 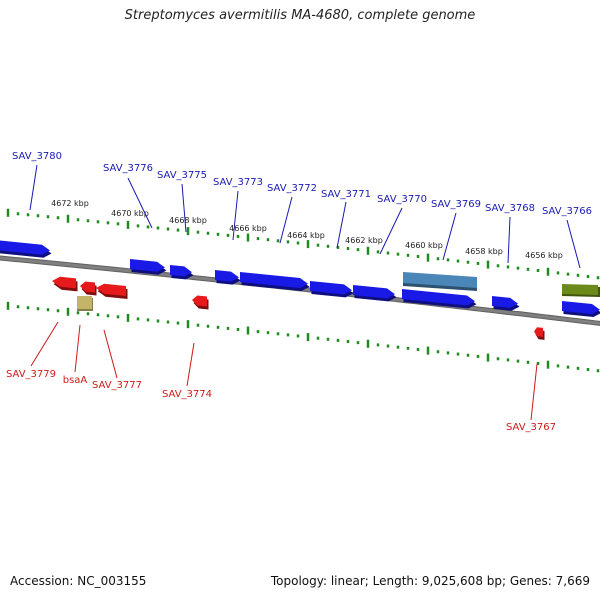 What do you see at coordinates (248, 228) in the screenshot?
I see `scale-label: 4666 kbp` at bounding box center [248, 228].